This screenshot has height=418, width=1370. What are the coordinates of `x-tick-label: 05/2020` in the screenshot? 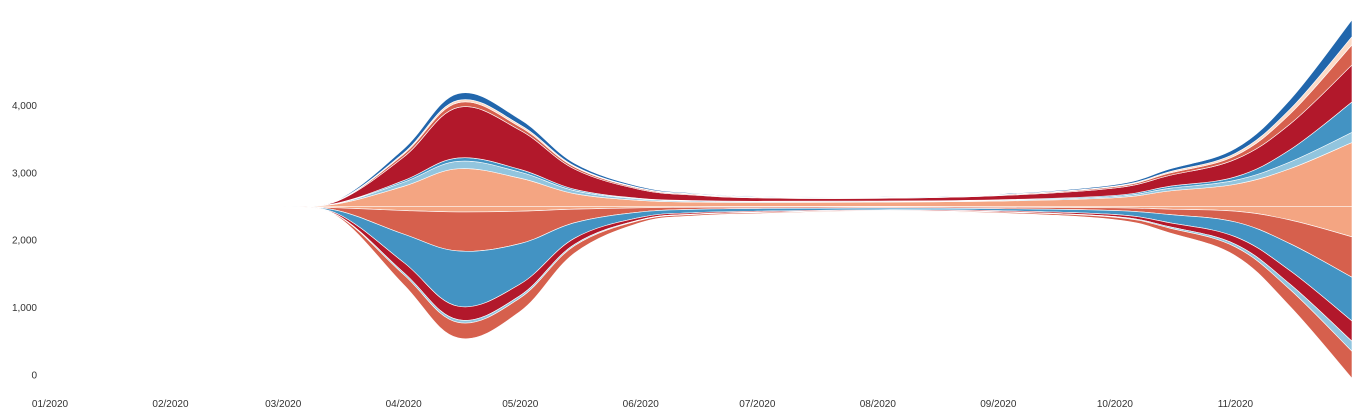 It's located at (520, 404).